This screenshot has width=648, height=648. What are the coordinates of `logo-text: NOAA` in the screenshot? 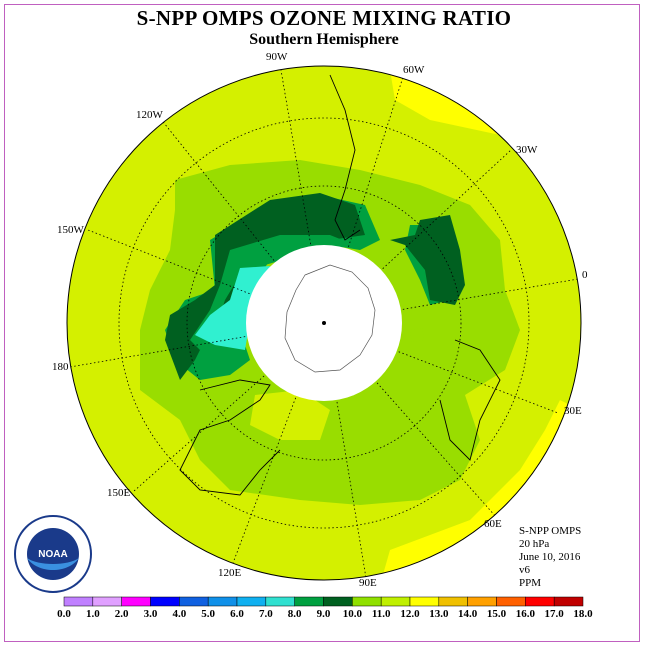 It's located at (52, 554).